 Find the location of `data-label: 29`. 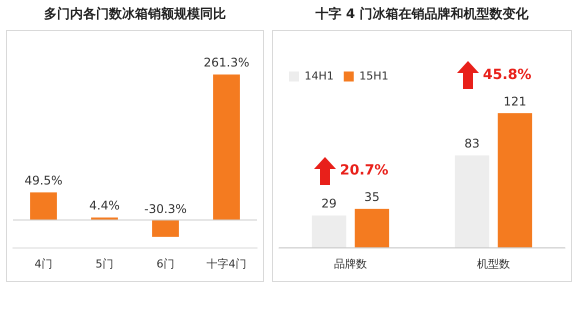

data-label: 29 is located at coordinates (329, 203).